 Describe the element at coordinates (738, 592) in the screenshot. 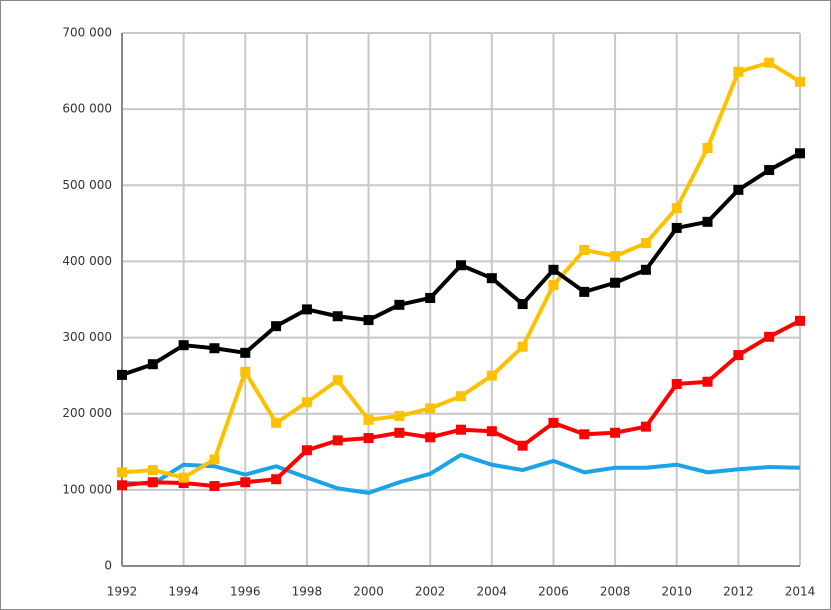

I see `x-tick-label: 2012` at that location.